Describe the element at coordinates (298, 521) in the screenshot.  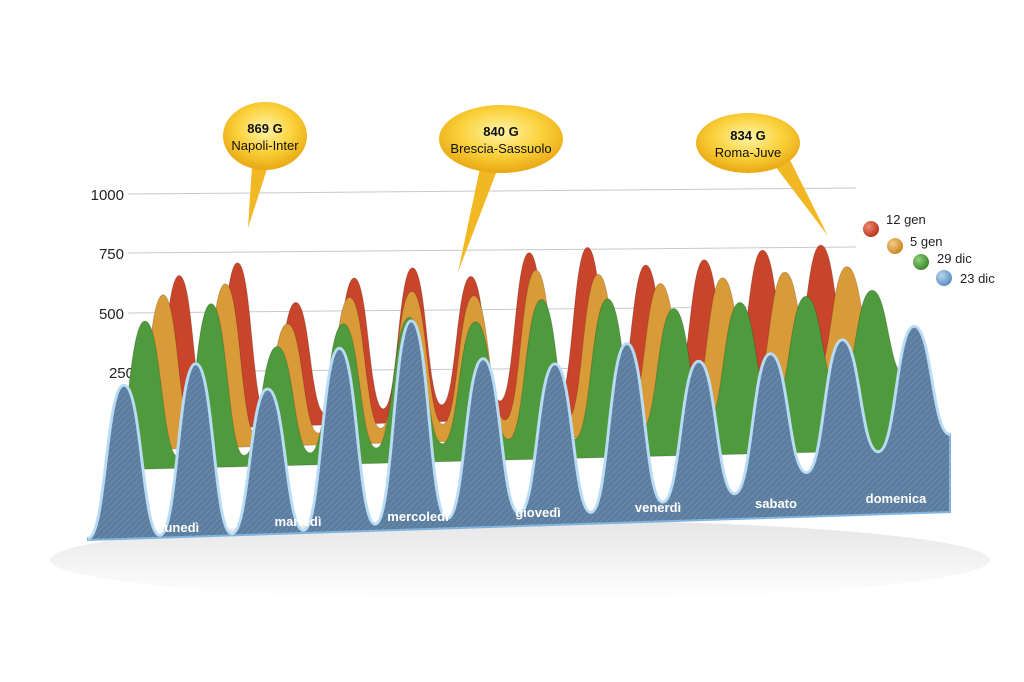
I see `day-label: martedì` at that location.